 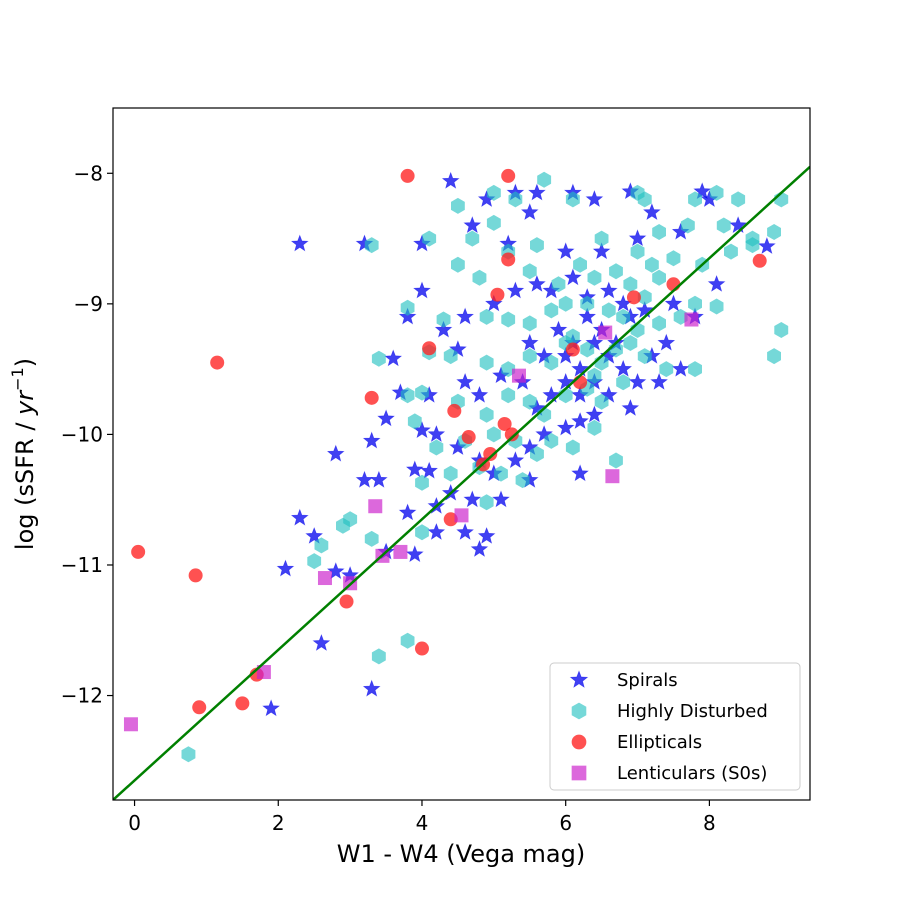 What do you see at coordinates (82, 565) in the screenshot?
I see `y-tick-label: −11` at bounding box center [82, 565].